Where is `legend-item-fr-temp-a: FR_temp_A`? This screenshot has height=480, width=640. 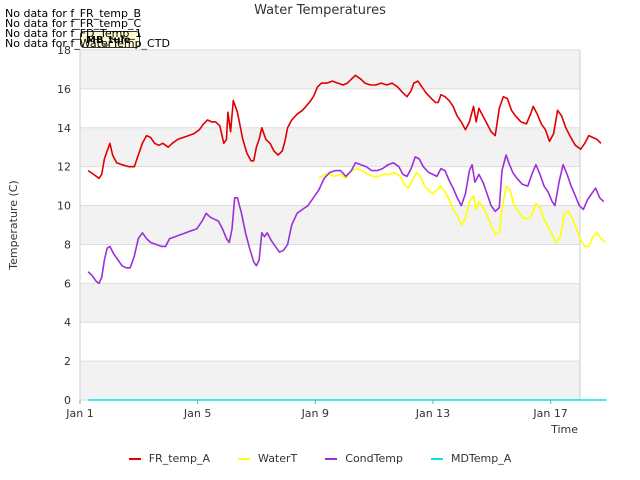
legend-item-fr-temp-a: FR_temp_A is located at coordinates (169, 458).